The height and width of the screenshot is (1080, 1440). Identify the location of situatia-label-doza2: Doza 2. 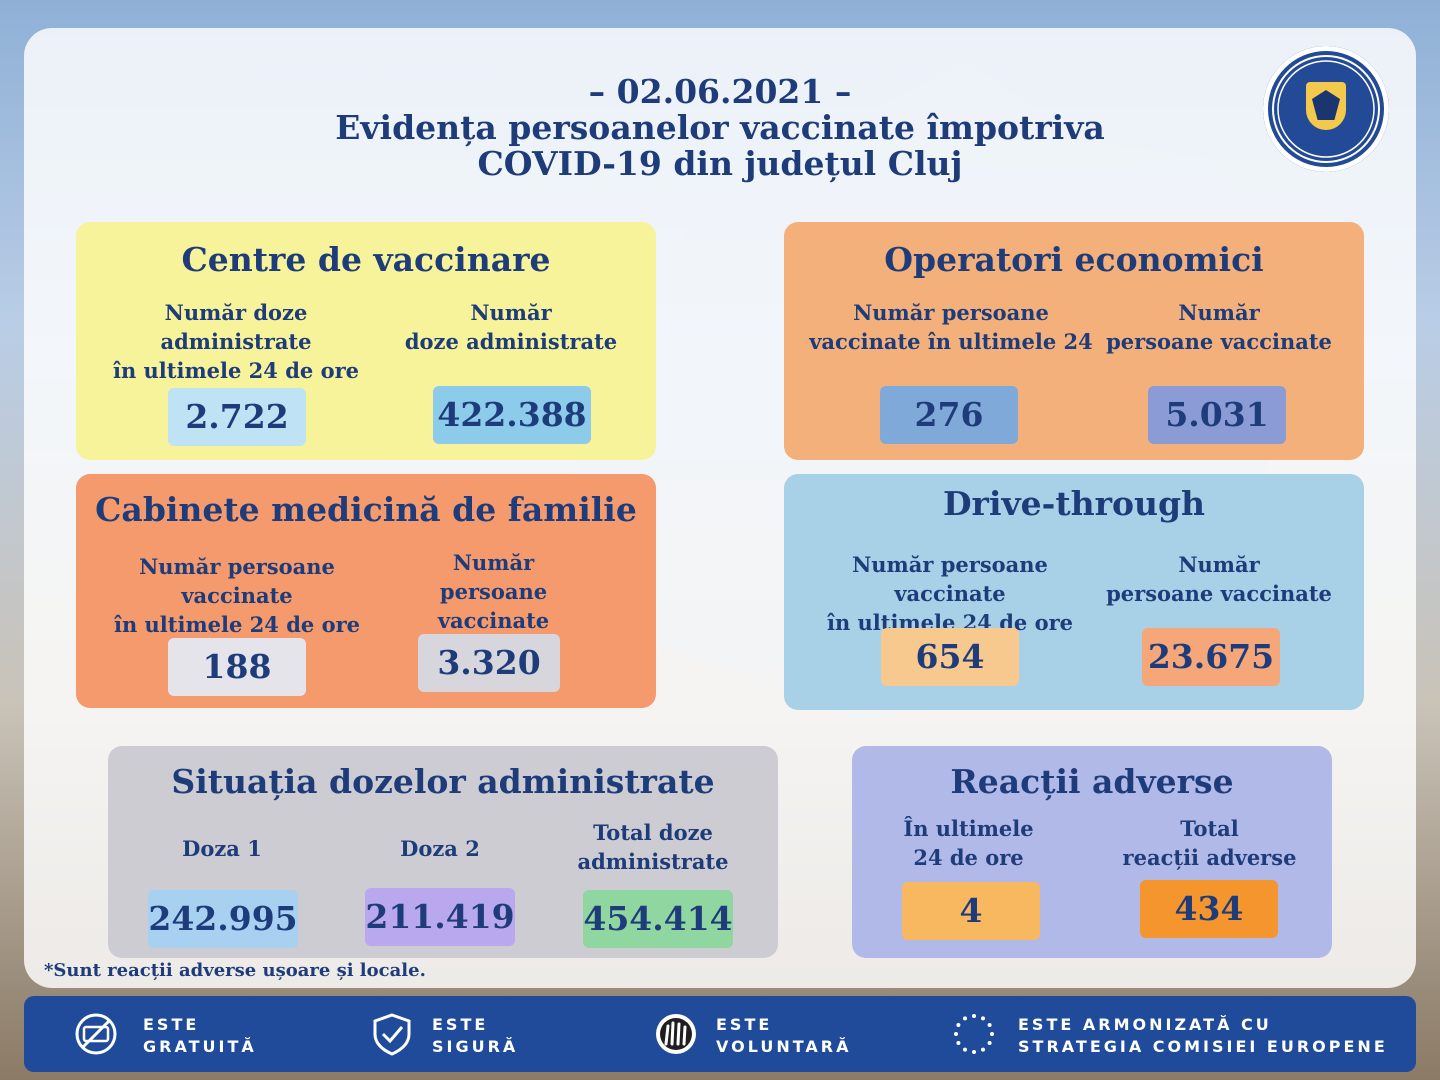
(440, 848).